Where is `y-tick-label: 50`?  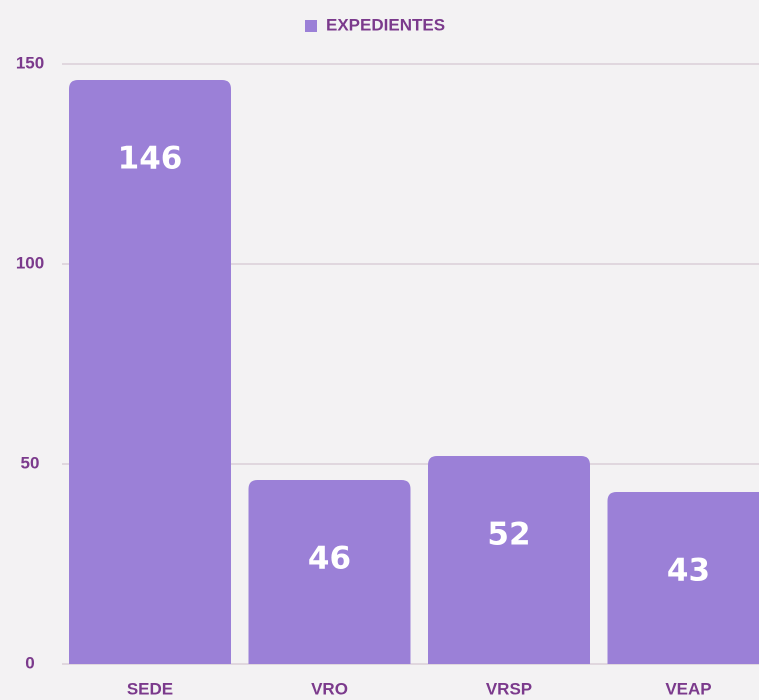 y-tick-label: 50 is located at coordinates (30, 462).